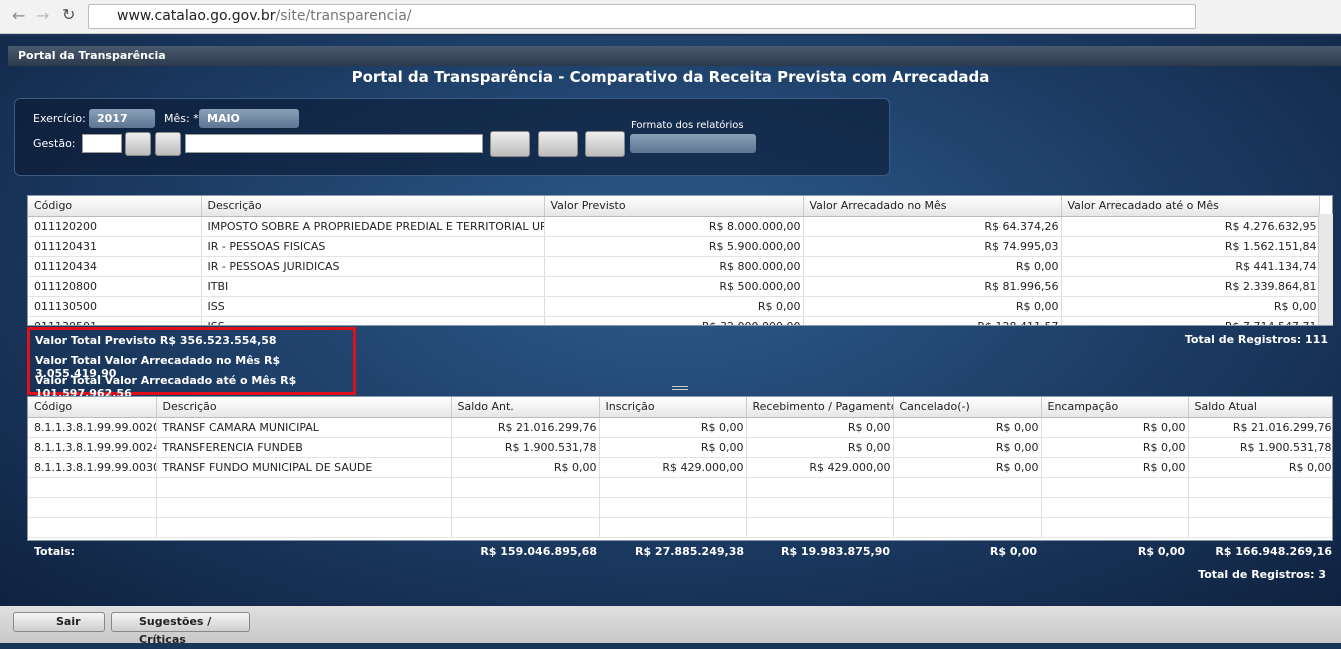  What do you see at coordinates (115, 306) in the screenshot?
I see `cell: 011130500` at bounding box center [115, 306].